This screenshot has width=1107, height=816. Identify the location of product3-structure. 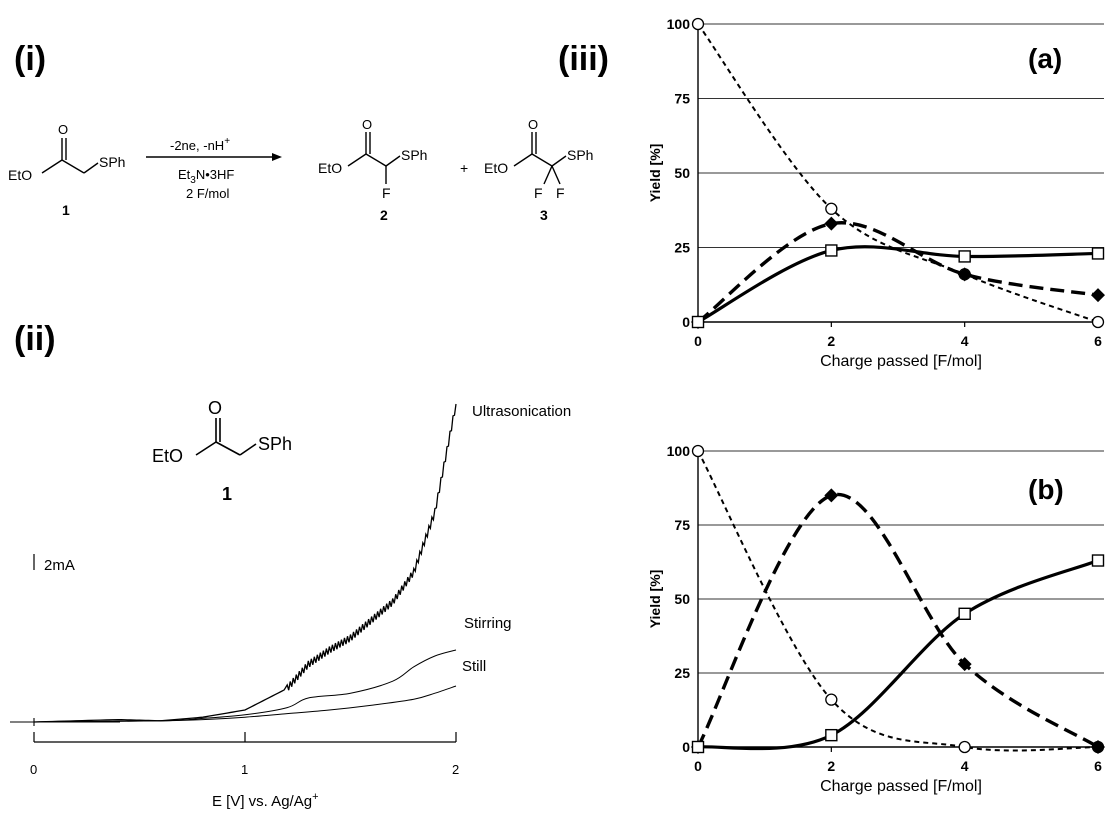
(540, 158).